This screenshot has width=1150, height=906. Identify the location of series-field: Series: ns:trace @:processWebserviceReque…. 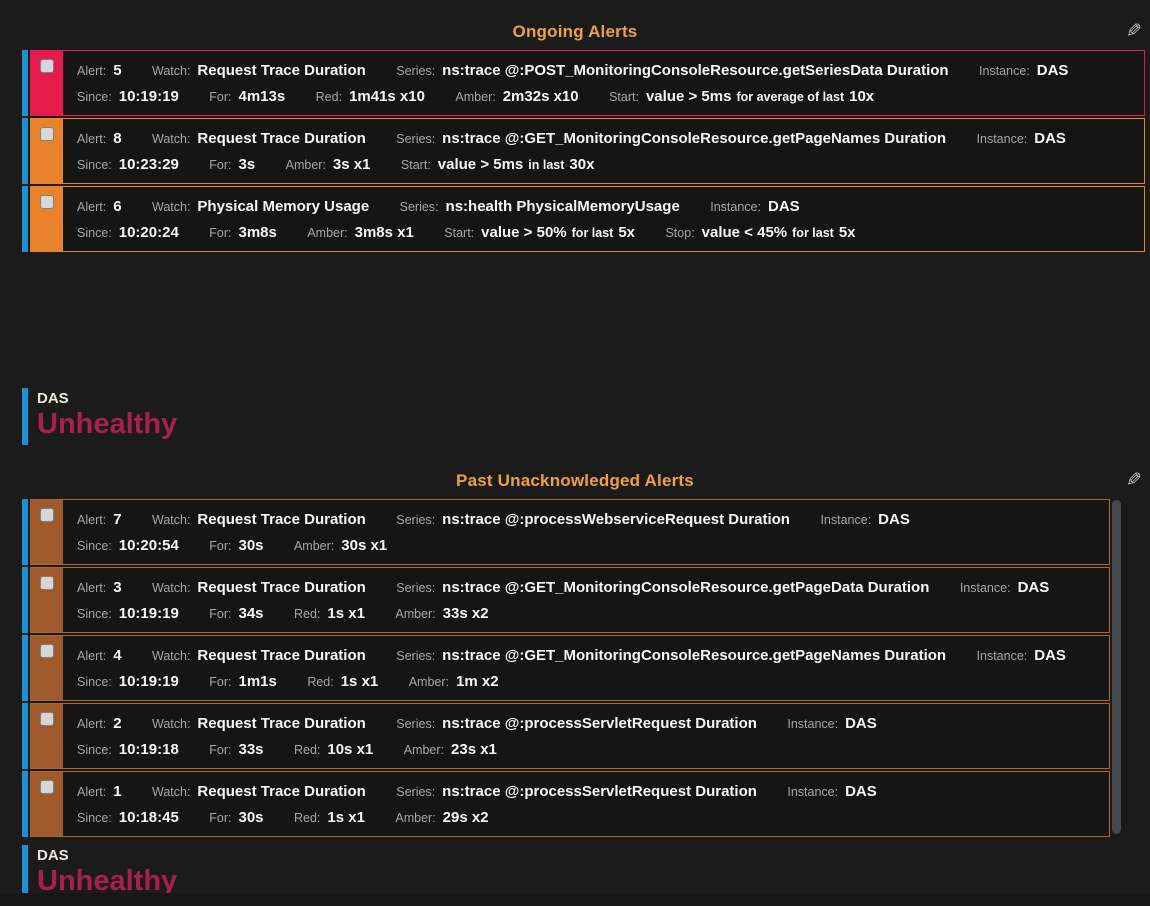
(593, 519).